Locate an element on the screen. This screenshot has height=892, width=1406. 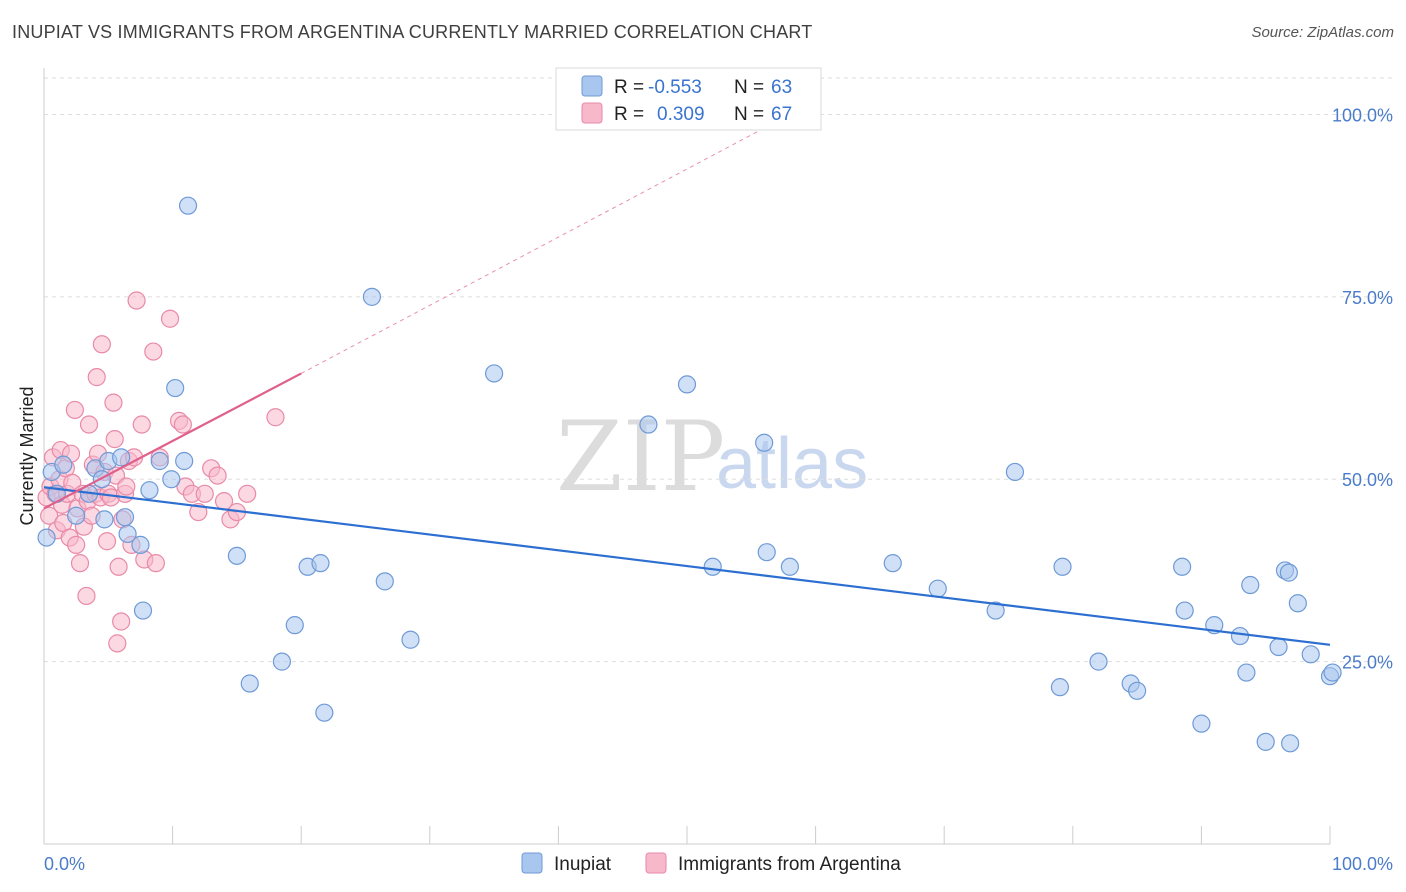
legend-swatch-inupiat is located at coordinates (592, 86).